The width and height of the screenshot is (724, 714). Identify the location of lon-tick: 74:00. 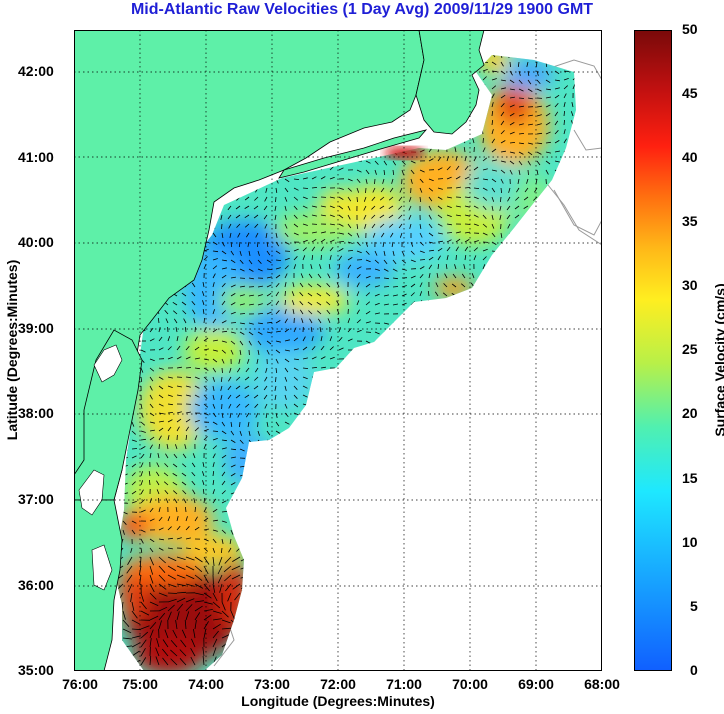
(206, 684).